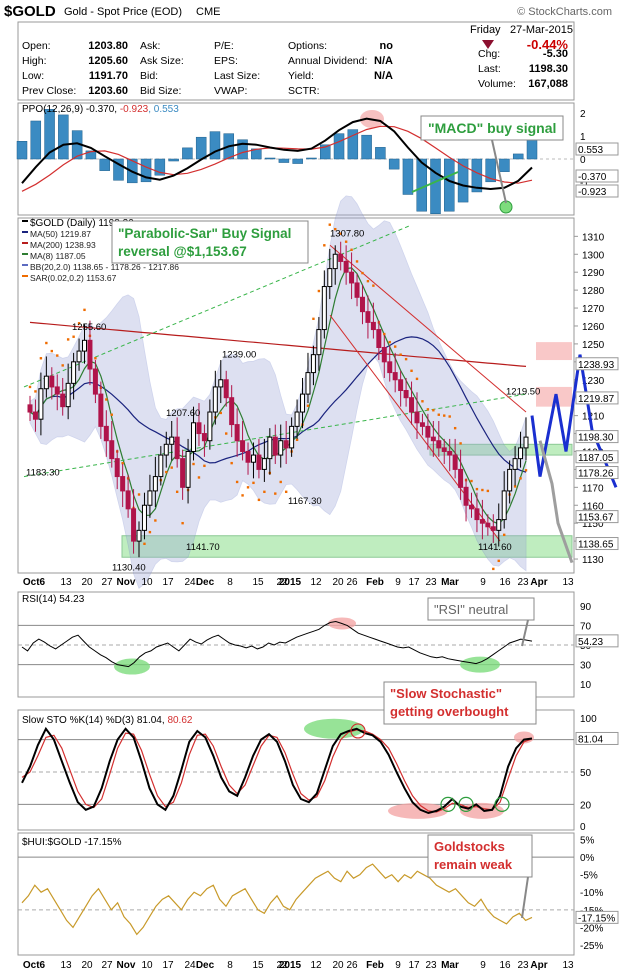  Describe the element at coordinates (593, 345) in the screenshot. I see `price-tick: 1250` at that location.